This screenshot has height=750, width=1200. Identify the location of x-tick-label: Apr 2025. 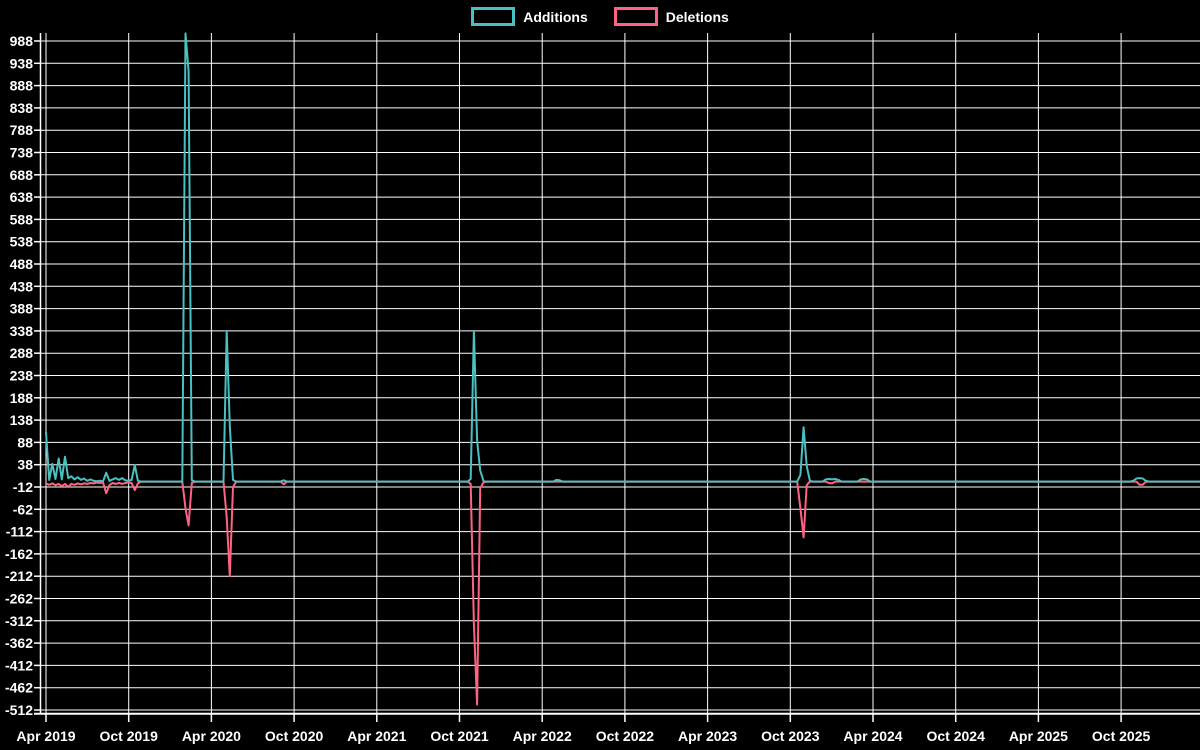
(1038, 736).